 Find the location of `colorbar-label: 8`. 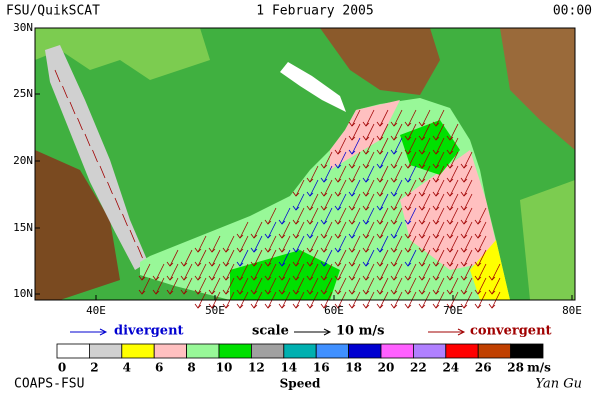

colorbar-label: 8 is located at coordinates (191, 368).